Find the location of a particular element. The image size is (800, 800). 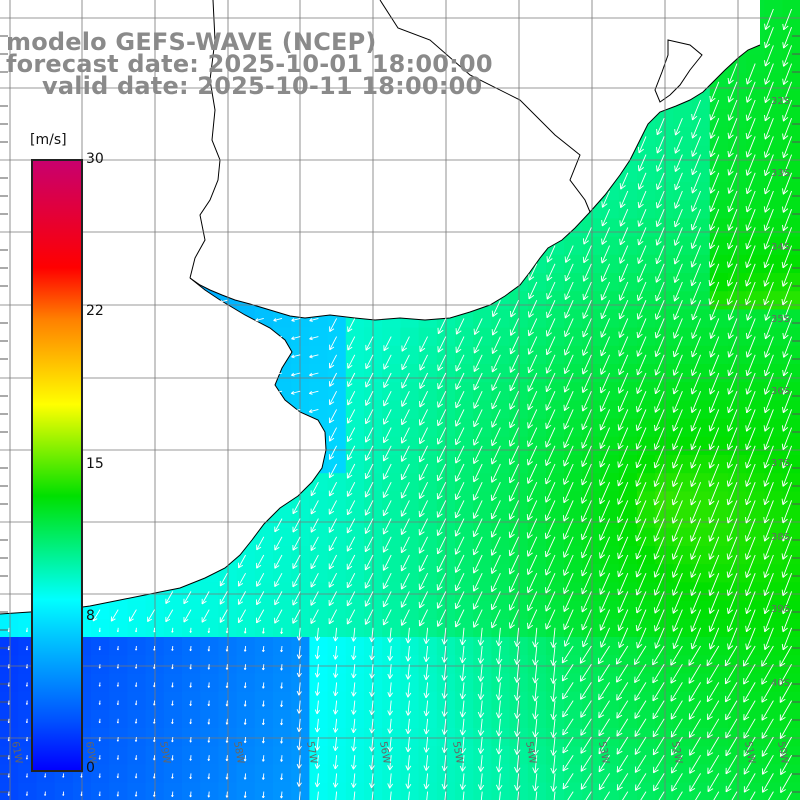

colorbar-tick-8: 8 is located at coordinates (90, 616).